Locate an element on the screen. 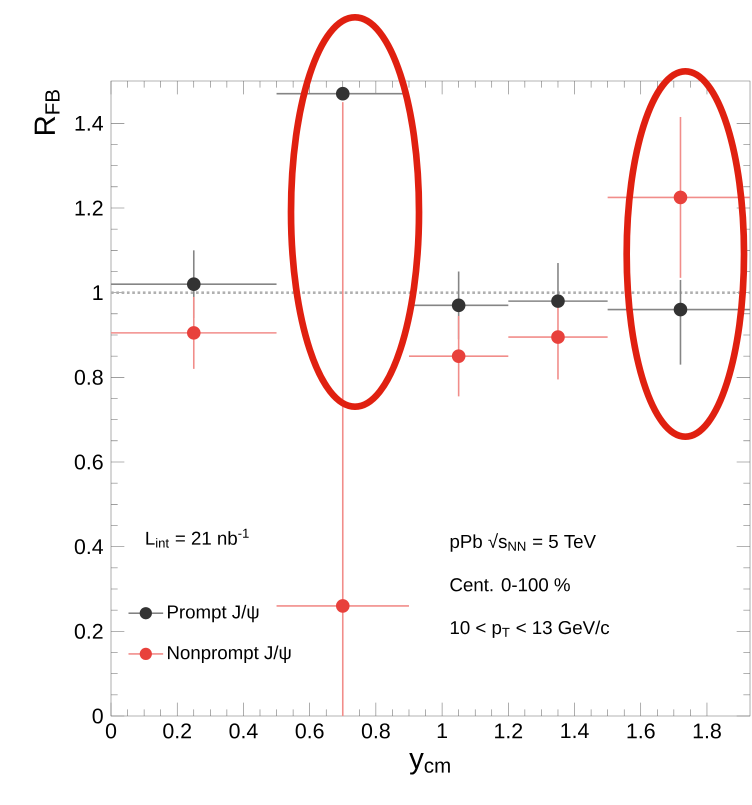  annotation: L$_{int}$ = 21 nb$^{-1}$ is located at coordinates (197, 538).